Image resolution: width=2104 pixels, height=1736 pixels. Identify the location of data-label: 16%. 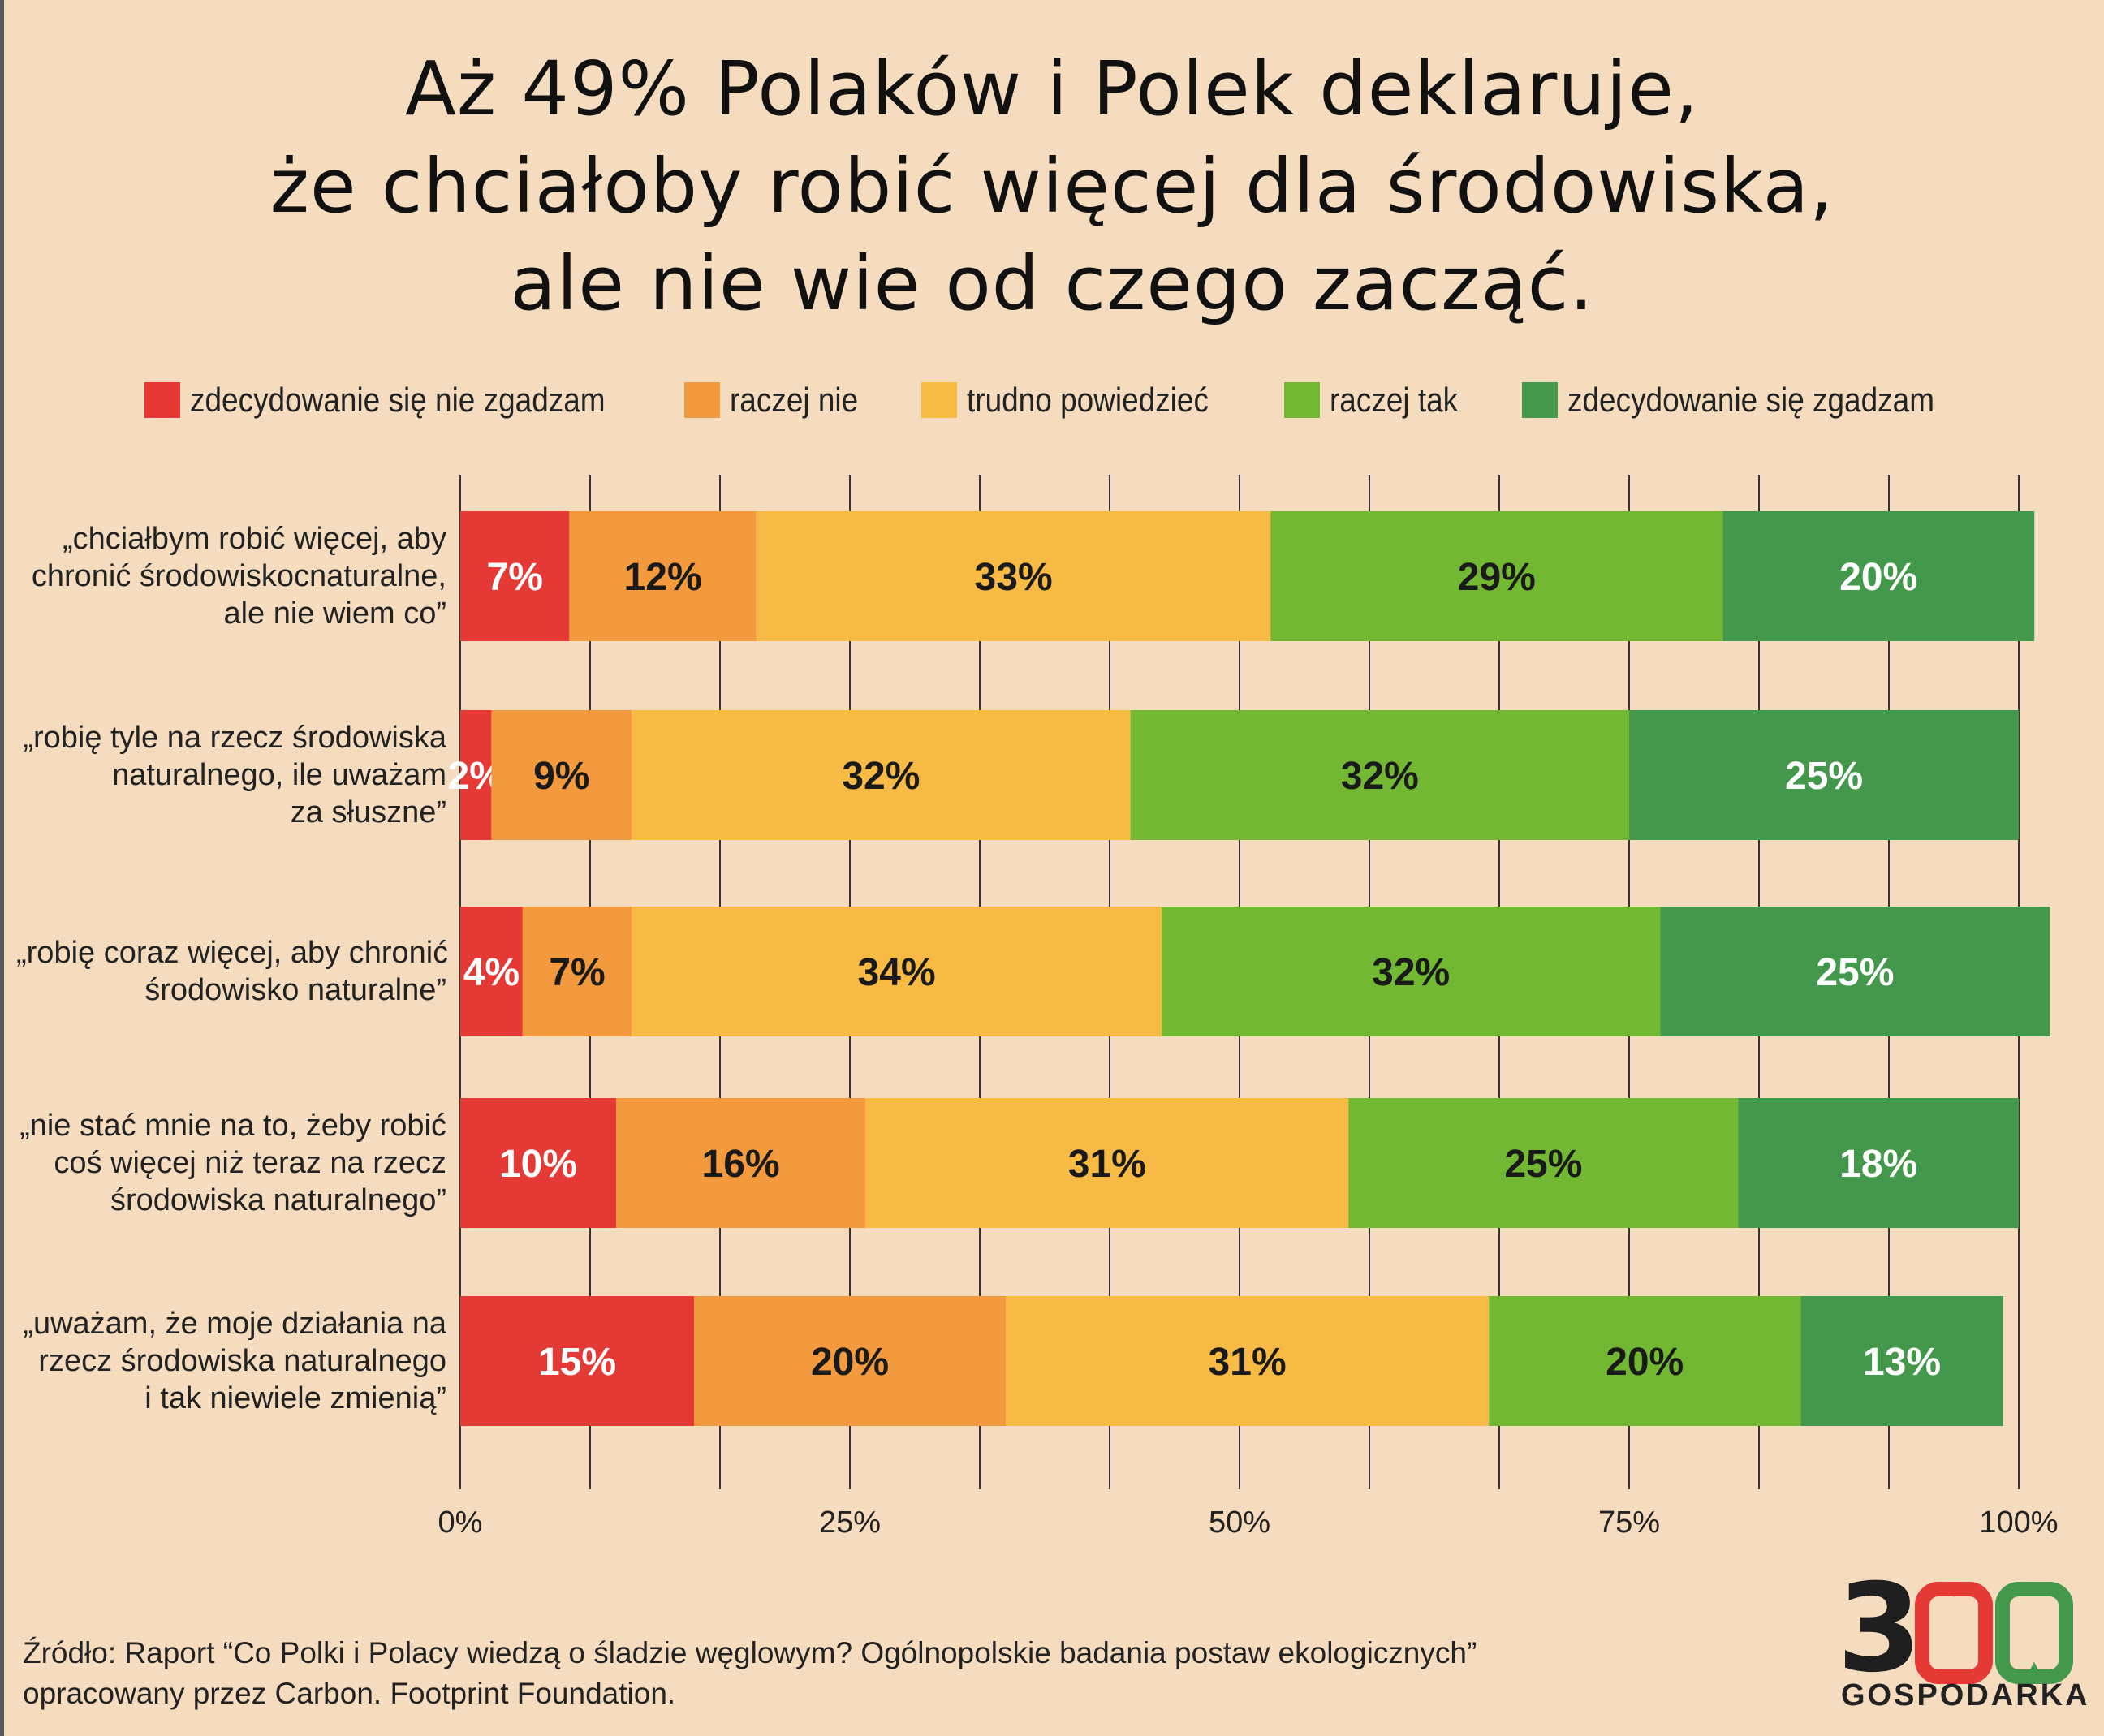
(741, 1164).